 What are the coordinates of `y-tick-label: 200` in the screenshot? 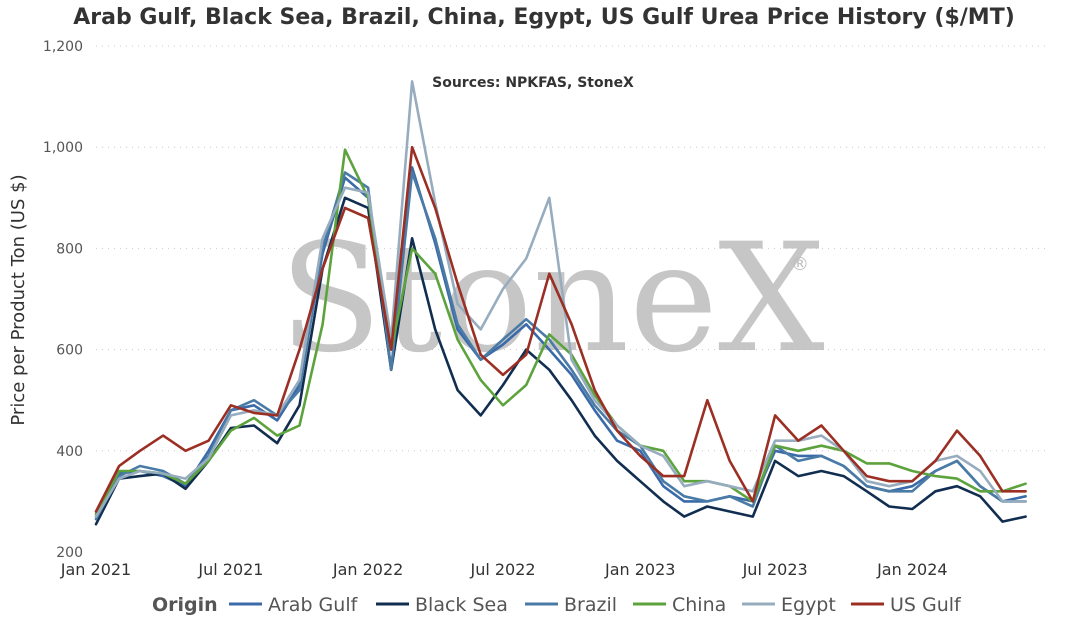 It's located at (69, 553).